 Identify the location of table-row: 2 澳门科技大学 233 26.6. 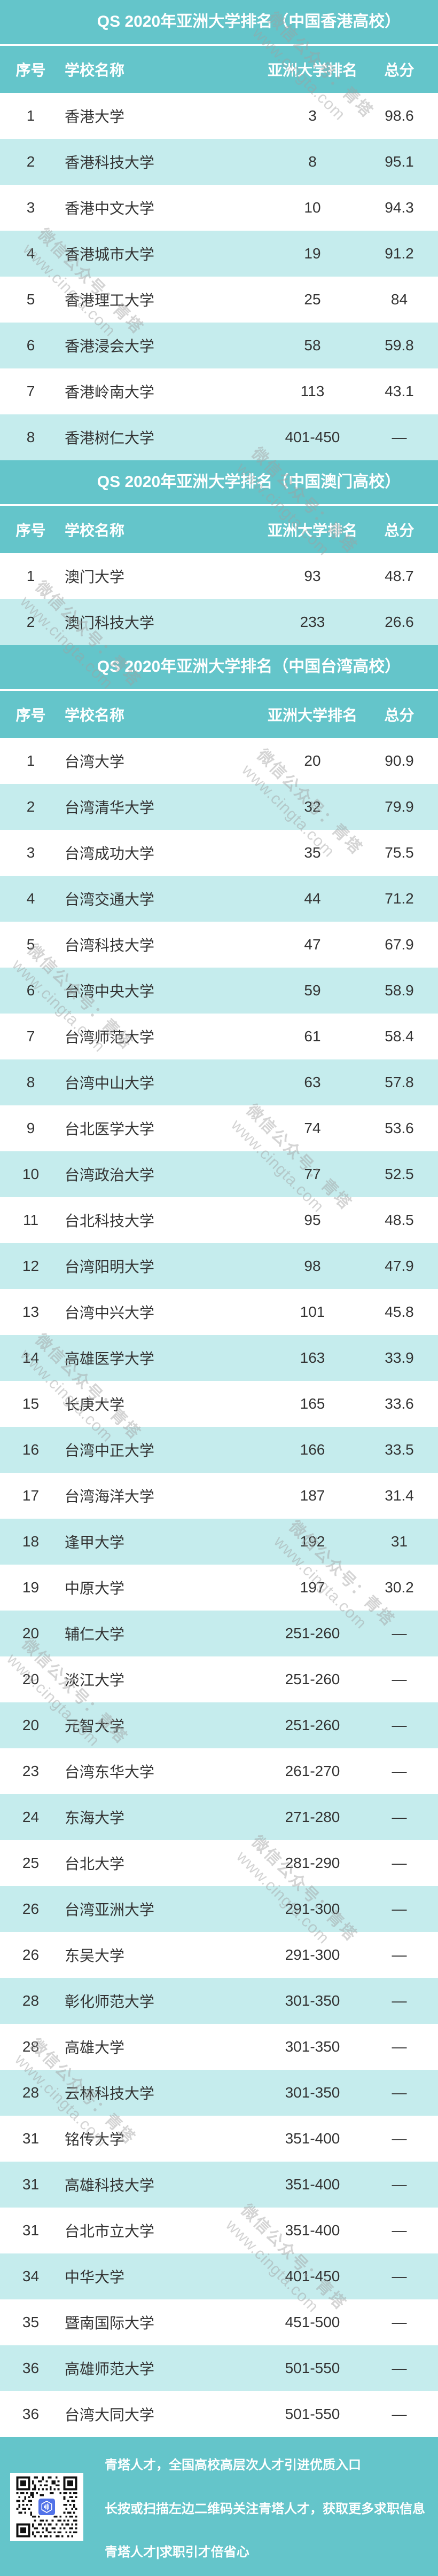
(219, 622).